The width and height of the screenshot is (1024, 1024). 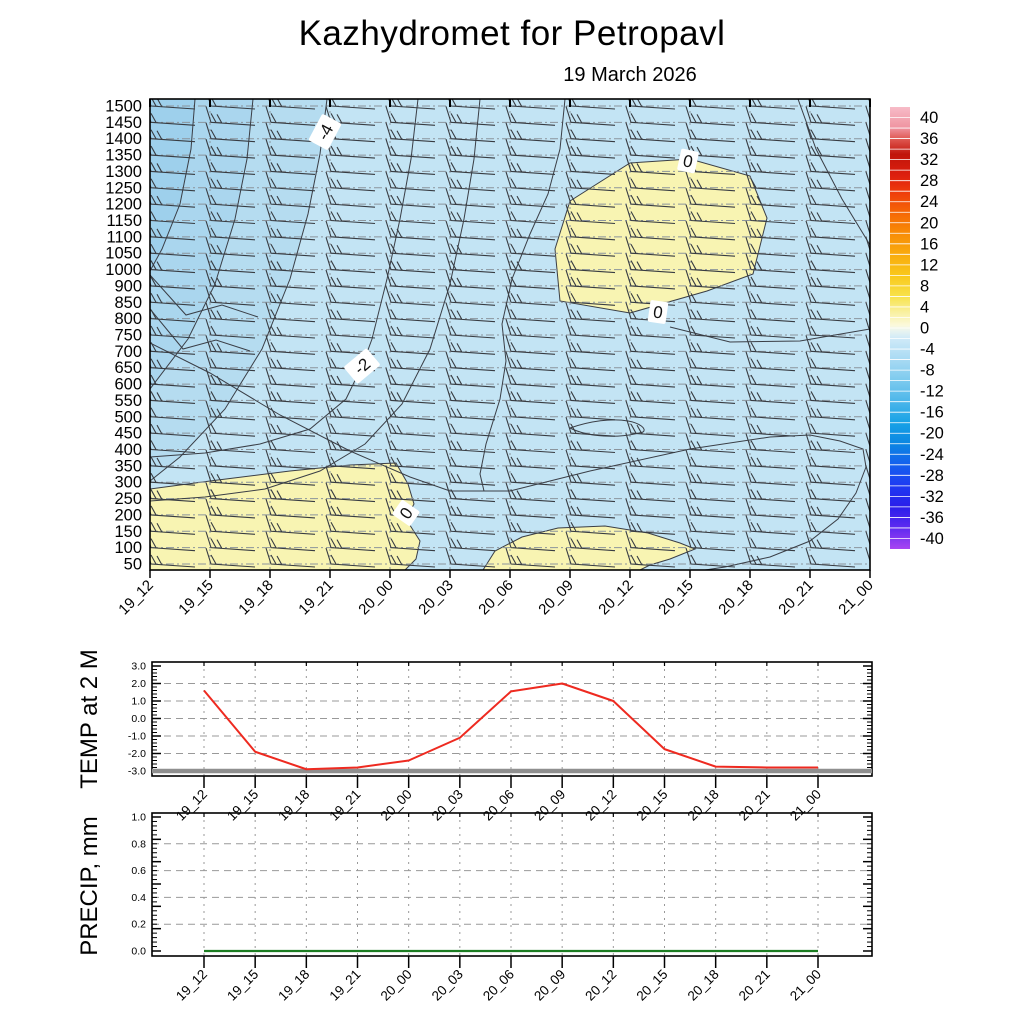 I want to click on time-tick-label: 20_00, so click(x=376, y=598).